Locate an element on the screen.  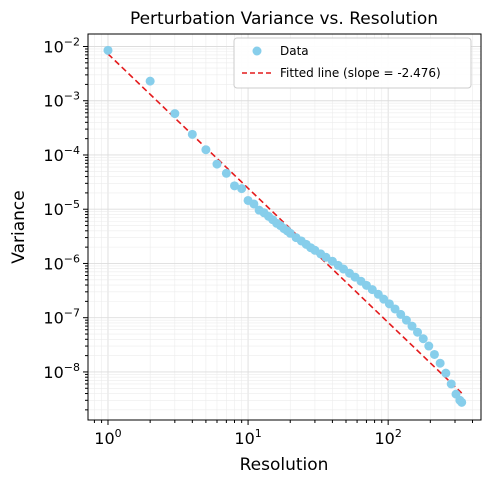
x-tick-label: 10¹ is located at coordinates (247, 437).